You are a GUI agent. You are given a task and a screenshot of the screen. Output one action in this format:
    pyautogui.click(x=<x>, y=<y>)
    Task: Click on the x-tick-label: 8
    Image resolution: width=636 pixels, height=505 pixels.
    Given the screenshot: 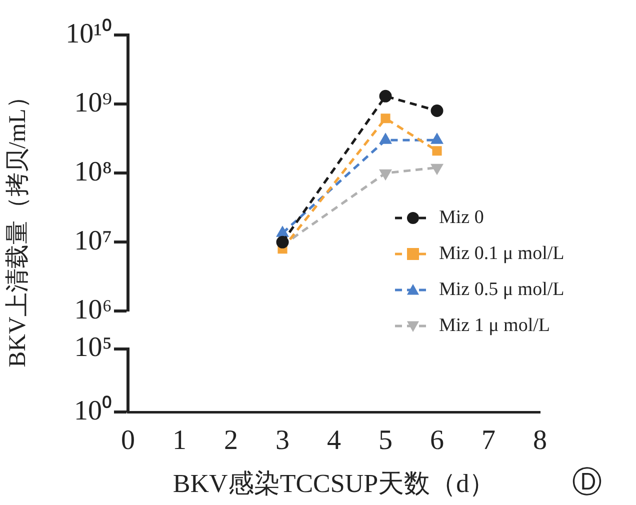 What is the action you would take?
    pyautogui.click(x=540, y=440)
    